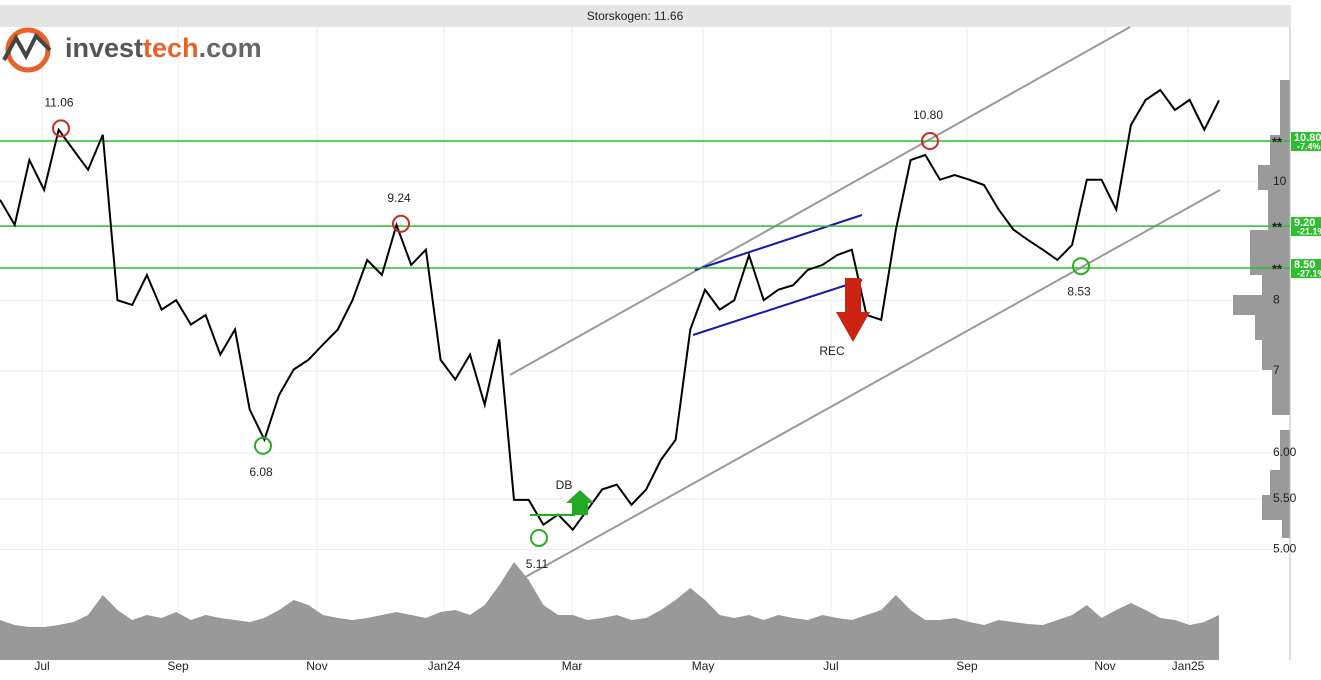 The image size is (1321, 680). Describe the element at coordinates (1309, 146) in the screenshot. I see `level-change: -7.4%` at that location.